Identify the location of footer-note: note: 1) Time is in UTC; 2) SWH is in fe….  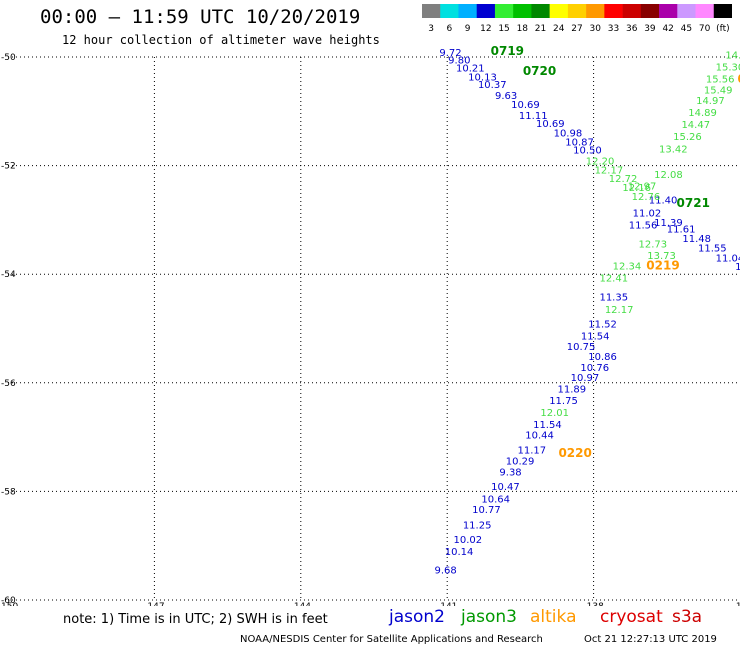
(195, 619).